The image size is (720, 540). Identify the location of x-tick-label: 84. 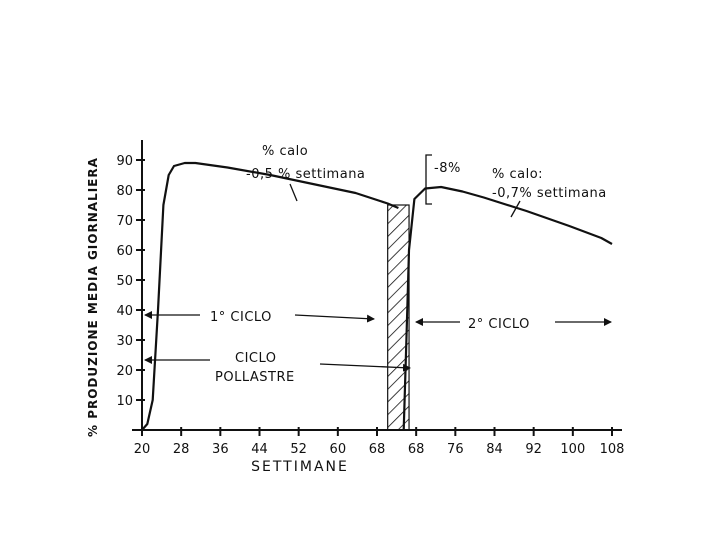
(494, 449).